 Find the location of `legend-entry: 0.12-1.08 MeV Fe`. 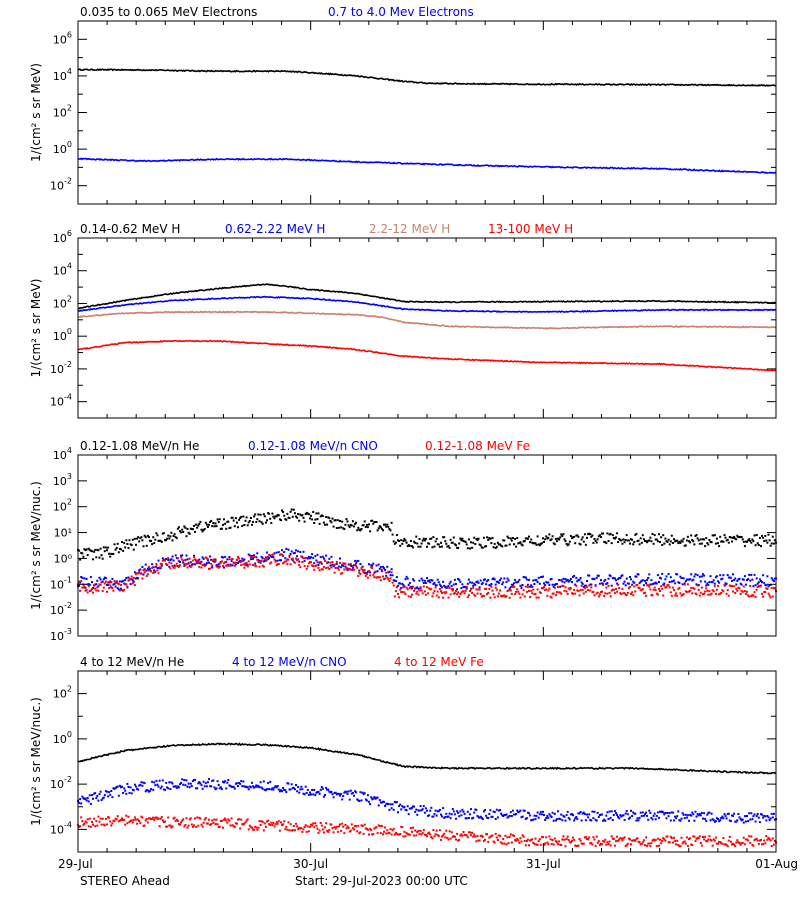

legend-entry: 0.12-1.08 MeV Fe is located at coordinates (477, 446).